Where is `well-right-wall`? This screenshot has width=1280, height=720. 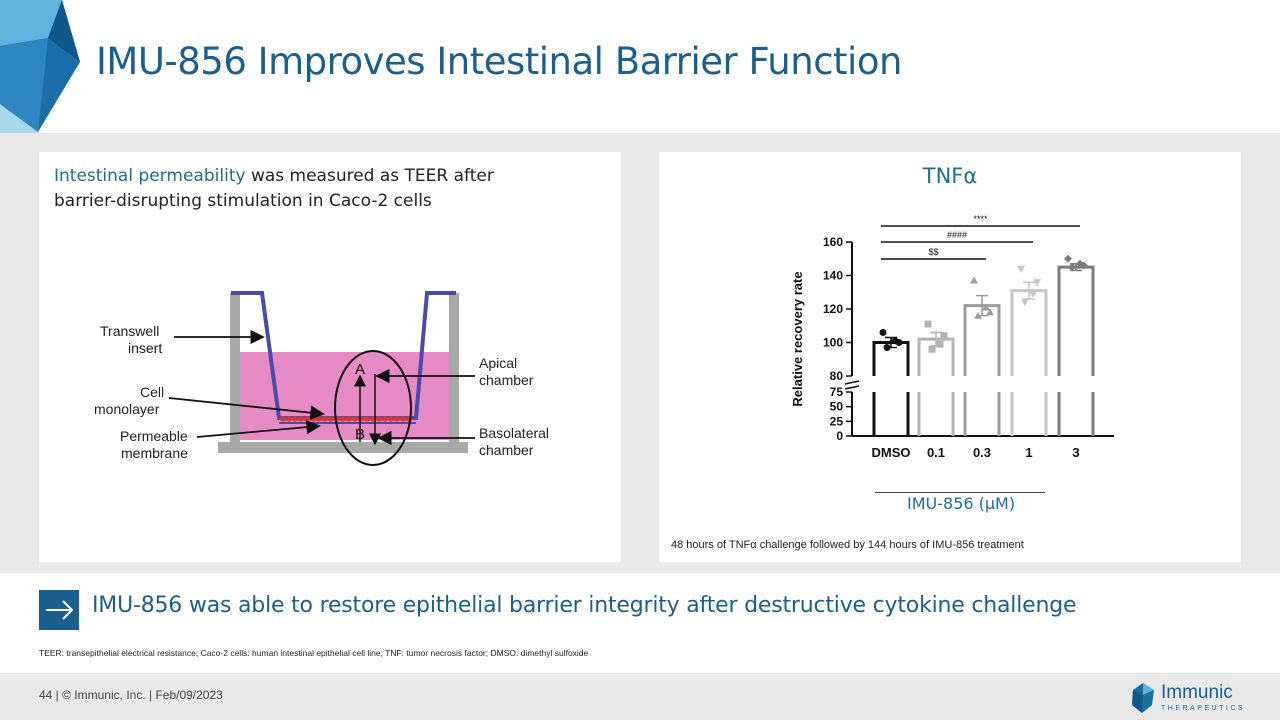 well-right-wall is located at coordinates (454, 368).